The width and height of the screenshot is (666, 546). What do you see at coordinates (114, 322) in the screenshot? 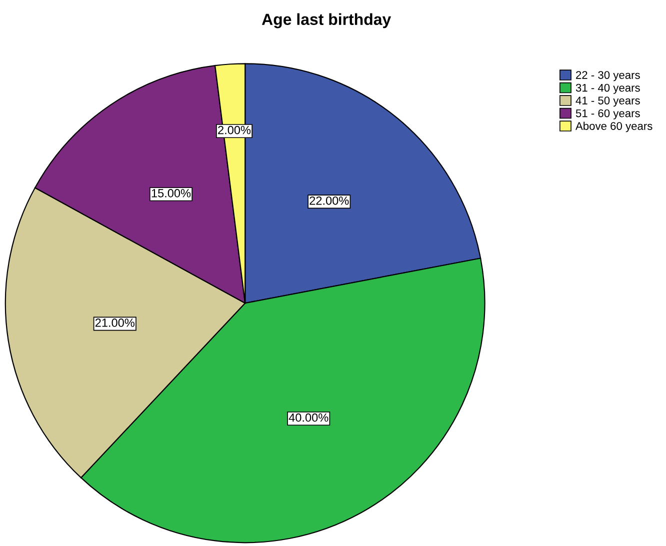
I see `data-label: 21.00%` at bounding box center [114, 322].